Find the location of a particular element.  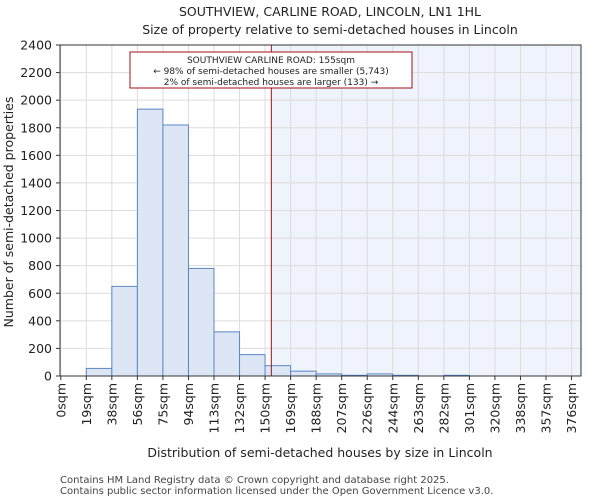

x-tick-label: 226sqm is located at coordinates (367, 408).